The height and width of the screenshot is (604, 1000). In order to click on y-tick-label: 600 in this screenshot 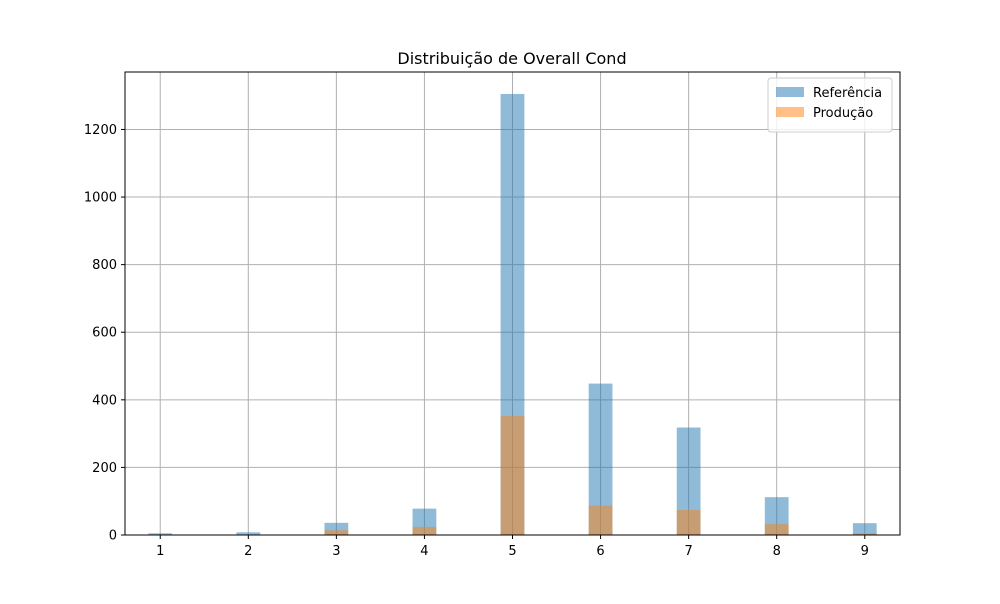, I will do `click(104, 333)`.